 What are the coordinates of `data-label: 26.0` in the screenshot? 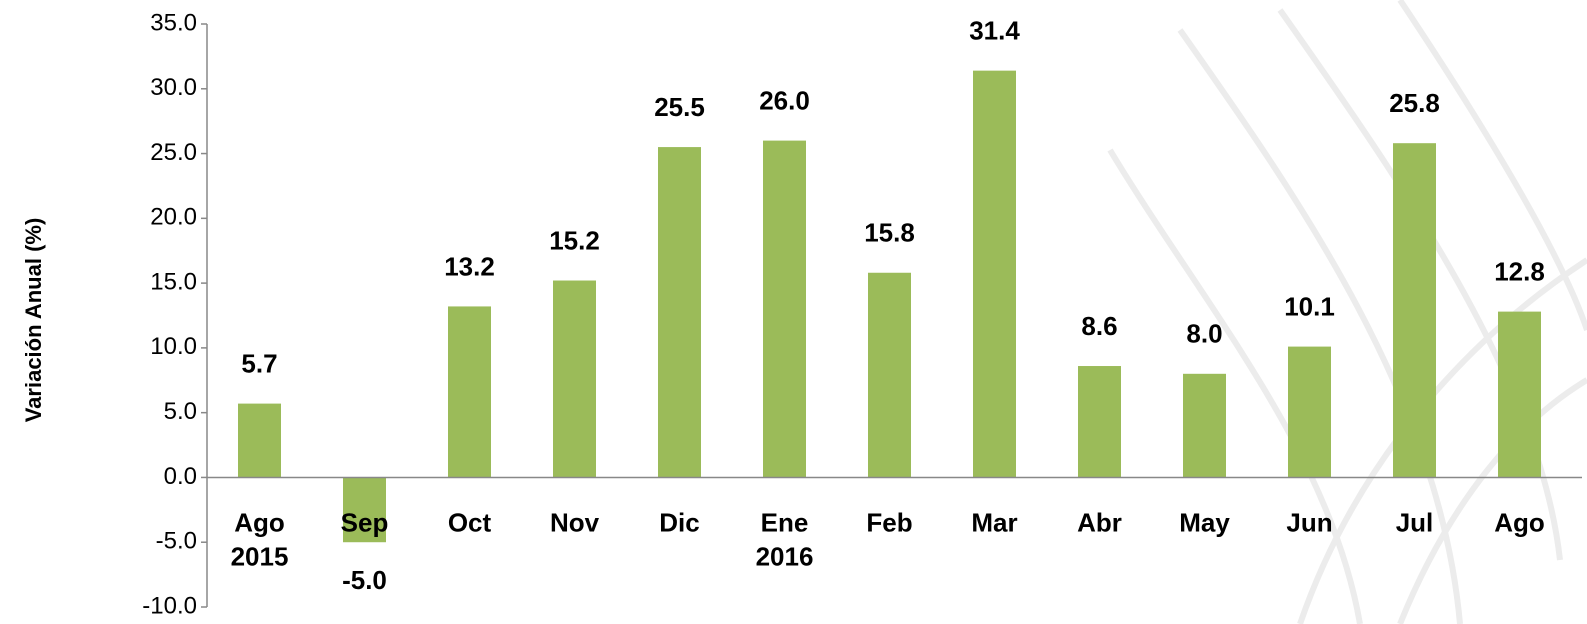 It's located at (784, 100).